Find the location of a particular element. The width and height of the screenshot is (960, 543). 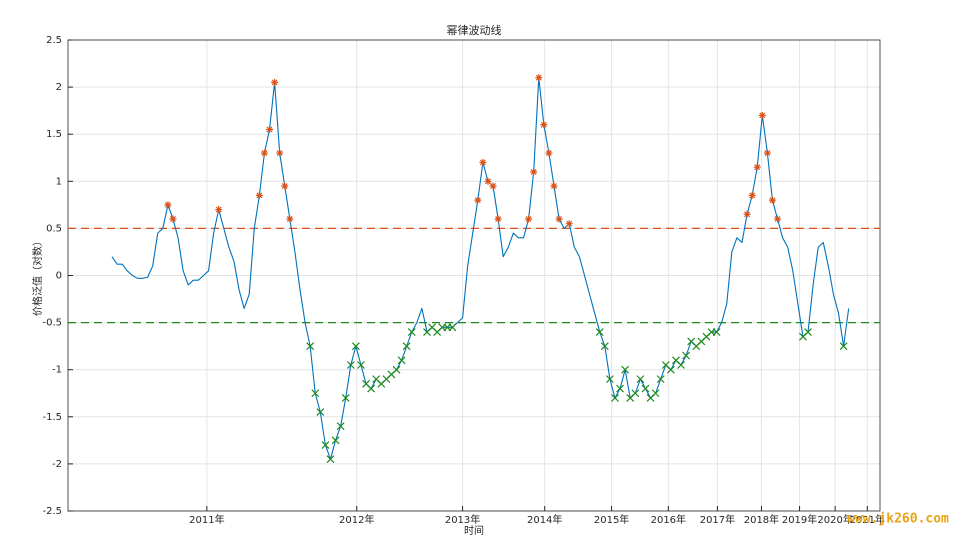

y-tick-label: 1.5 is located at coordinates (54, 134).